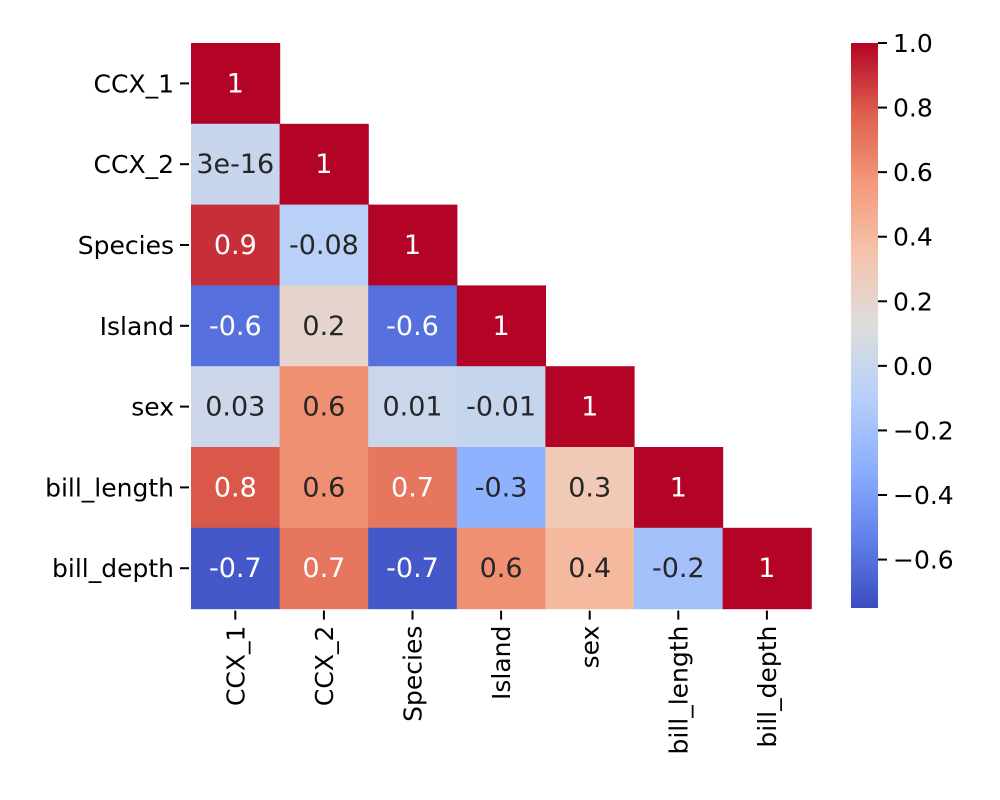 This screenshot has height=800, width=1000. What do you see at coordinates (902, 318) in the screenshot?
I see `colorbar: 1.0 0.8 0.6 0.4 0.2 0.0 −0.2 −0.4 −0.6` at bounding box center [902, 318].